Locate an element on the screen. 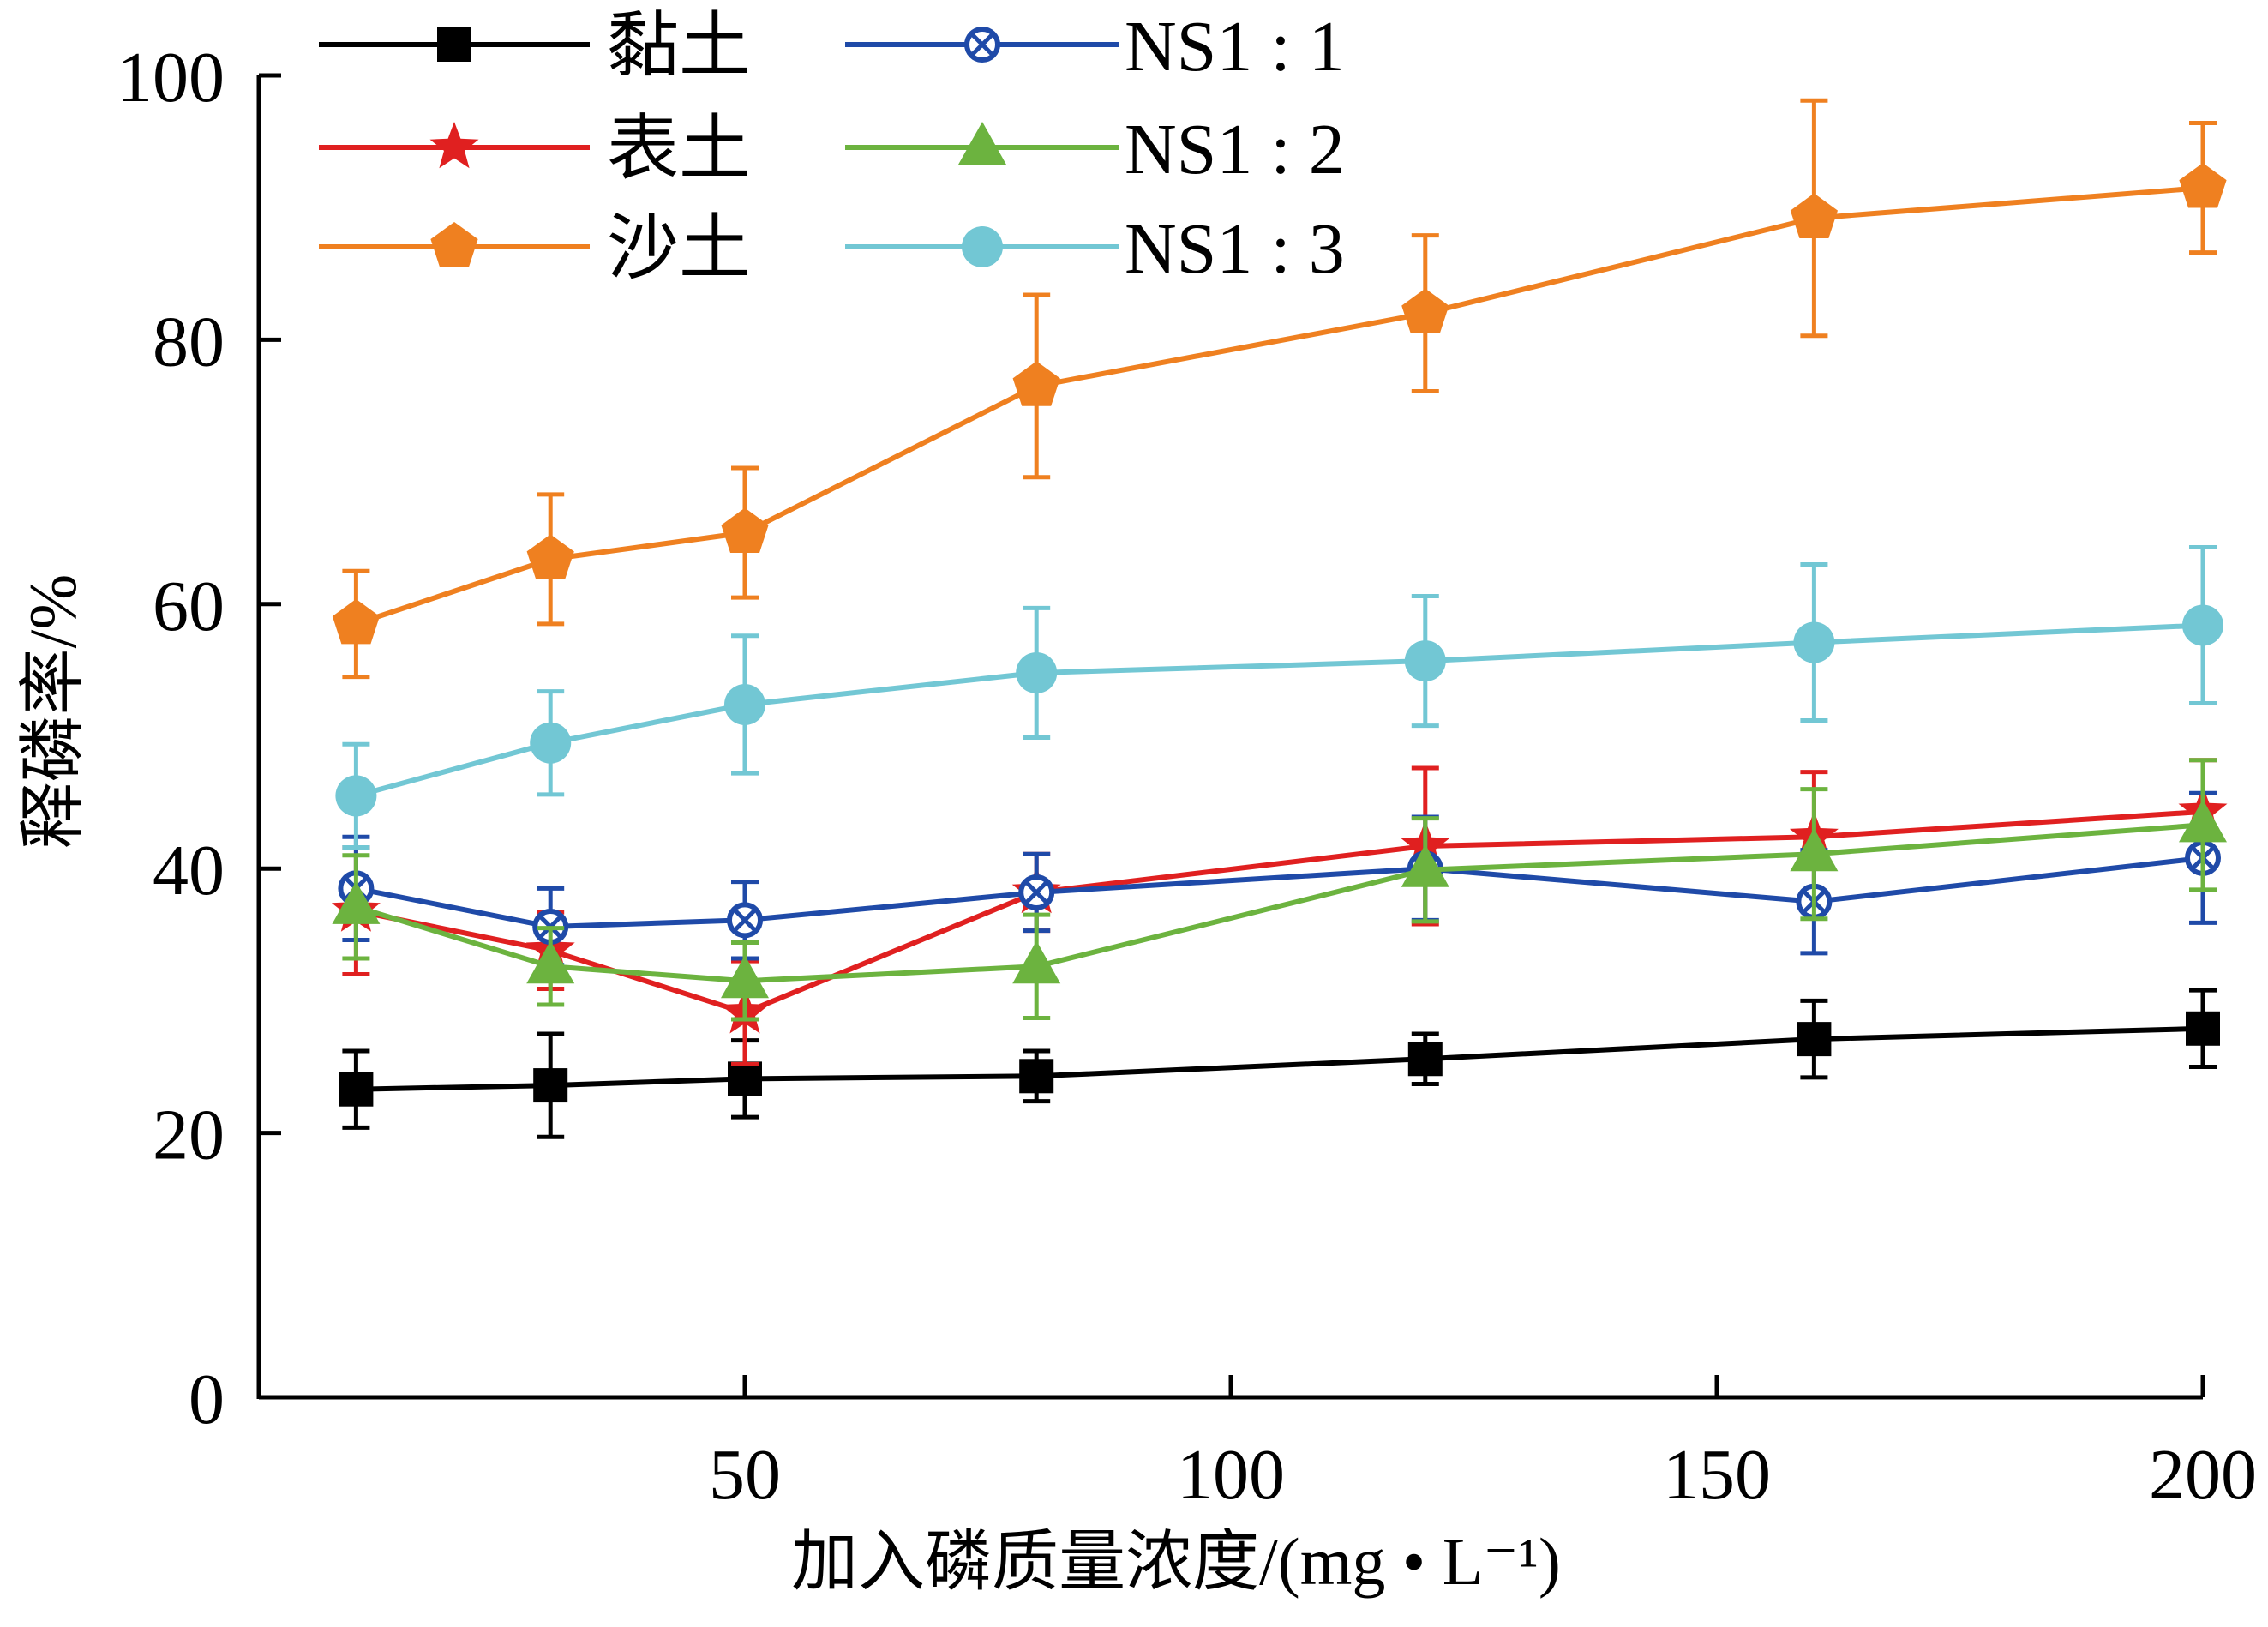 The width and height of the screenshot is (2268, 1627). legend-item-5: NS1 : 2 is located at coordinates (1095, 149).